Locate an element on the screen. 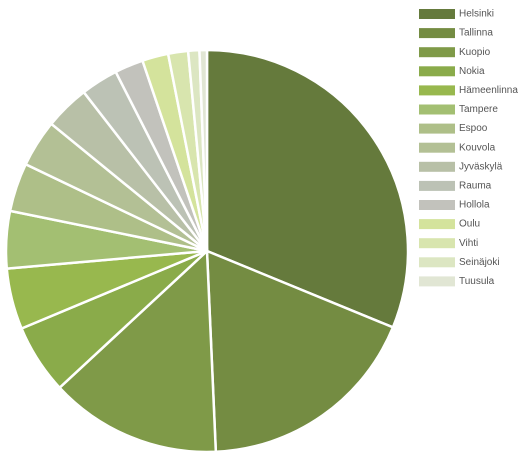 This screenshot has width=530, height=461. legend-label: Helsinki is located at coordinates (476, 14).